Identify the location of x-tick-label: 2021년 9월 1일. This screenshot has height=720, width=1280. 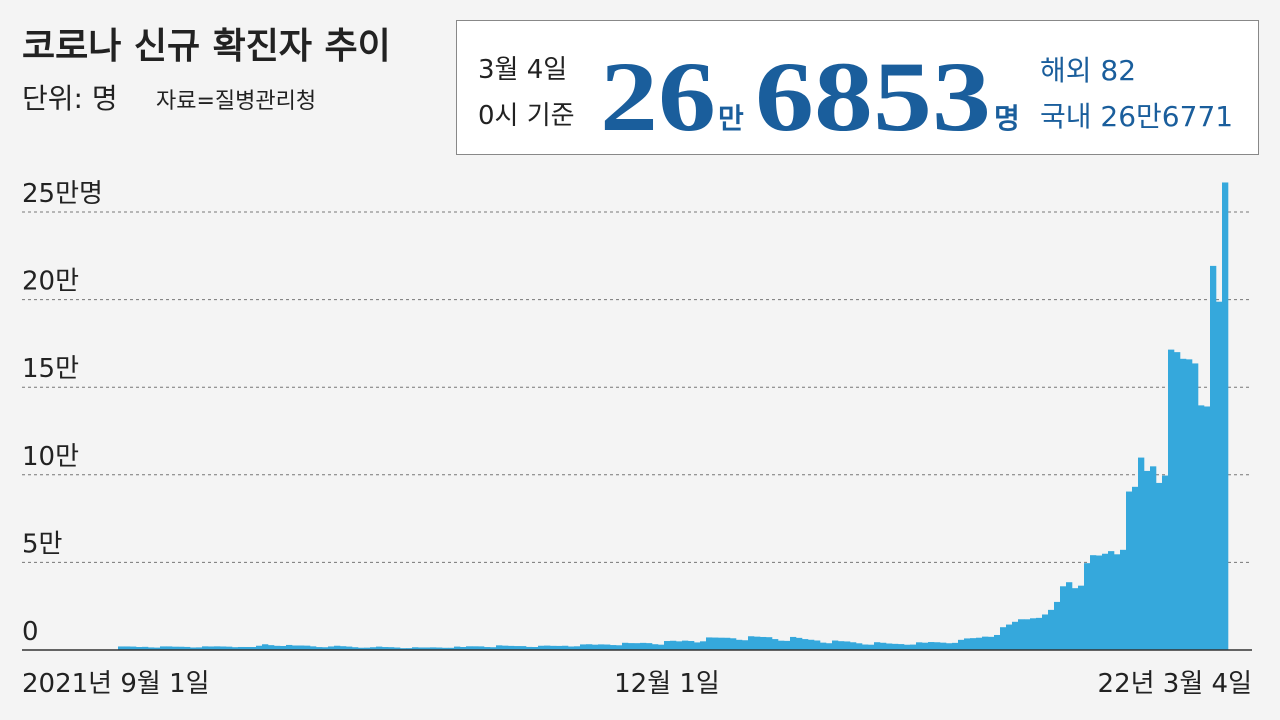
(116, 684).